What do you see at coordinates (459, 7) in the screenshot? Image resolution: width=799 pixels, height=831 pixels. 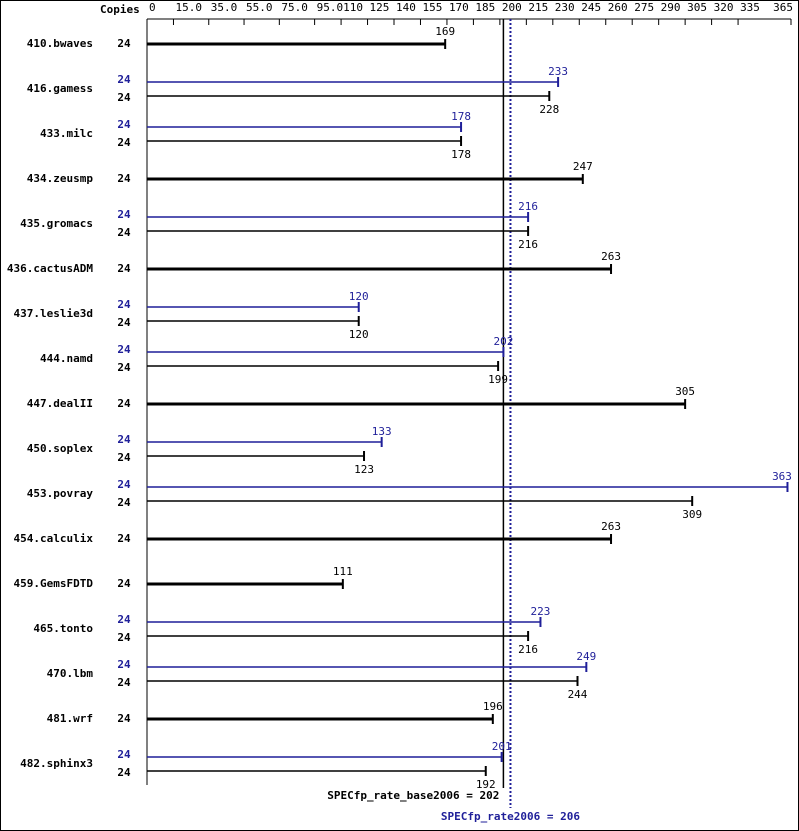 I see `x-tick-label: 170` at bounding box center [459, 7].